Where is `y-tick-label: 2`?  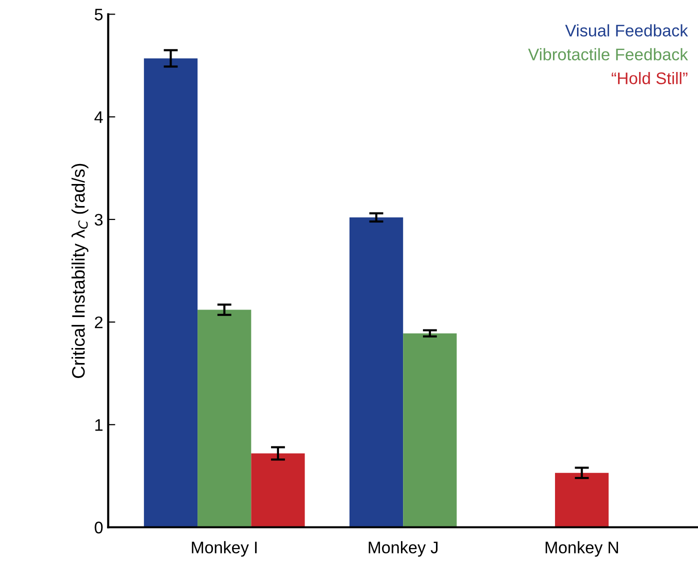
y-tick-label: 2 is located at coordinates (98, 322).